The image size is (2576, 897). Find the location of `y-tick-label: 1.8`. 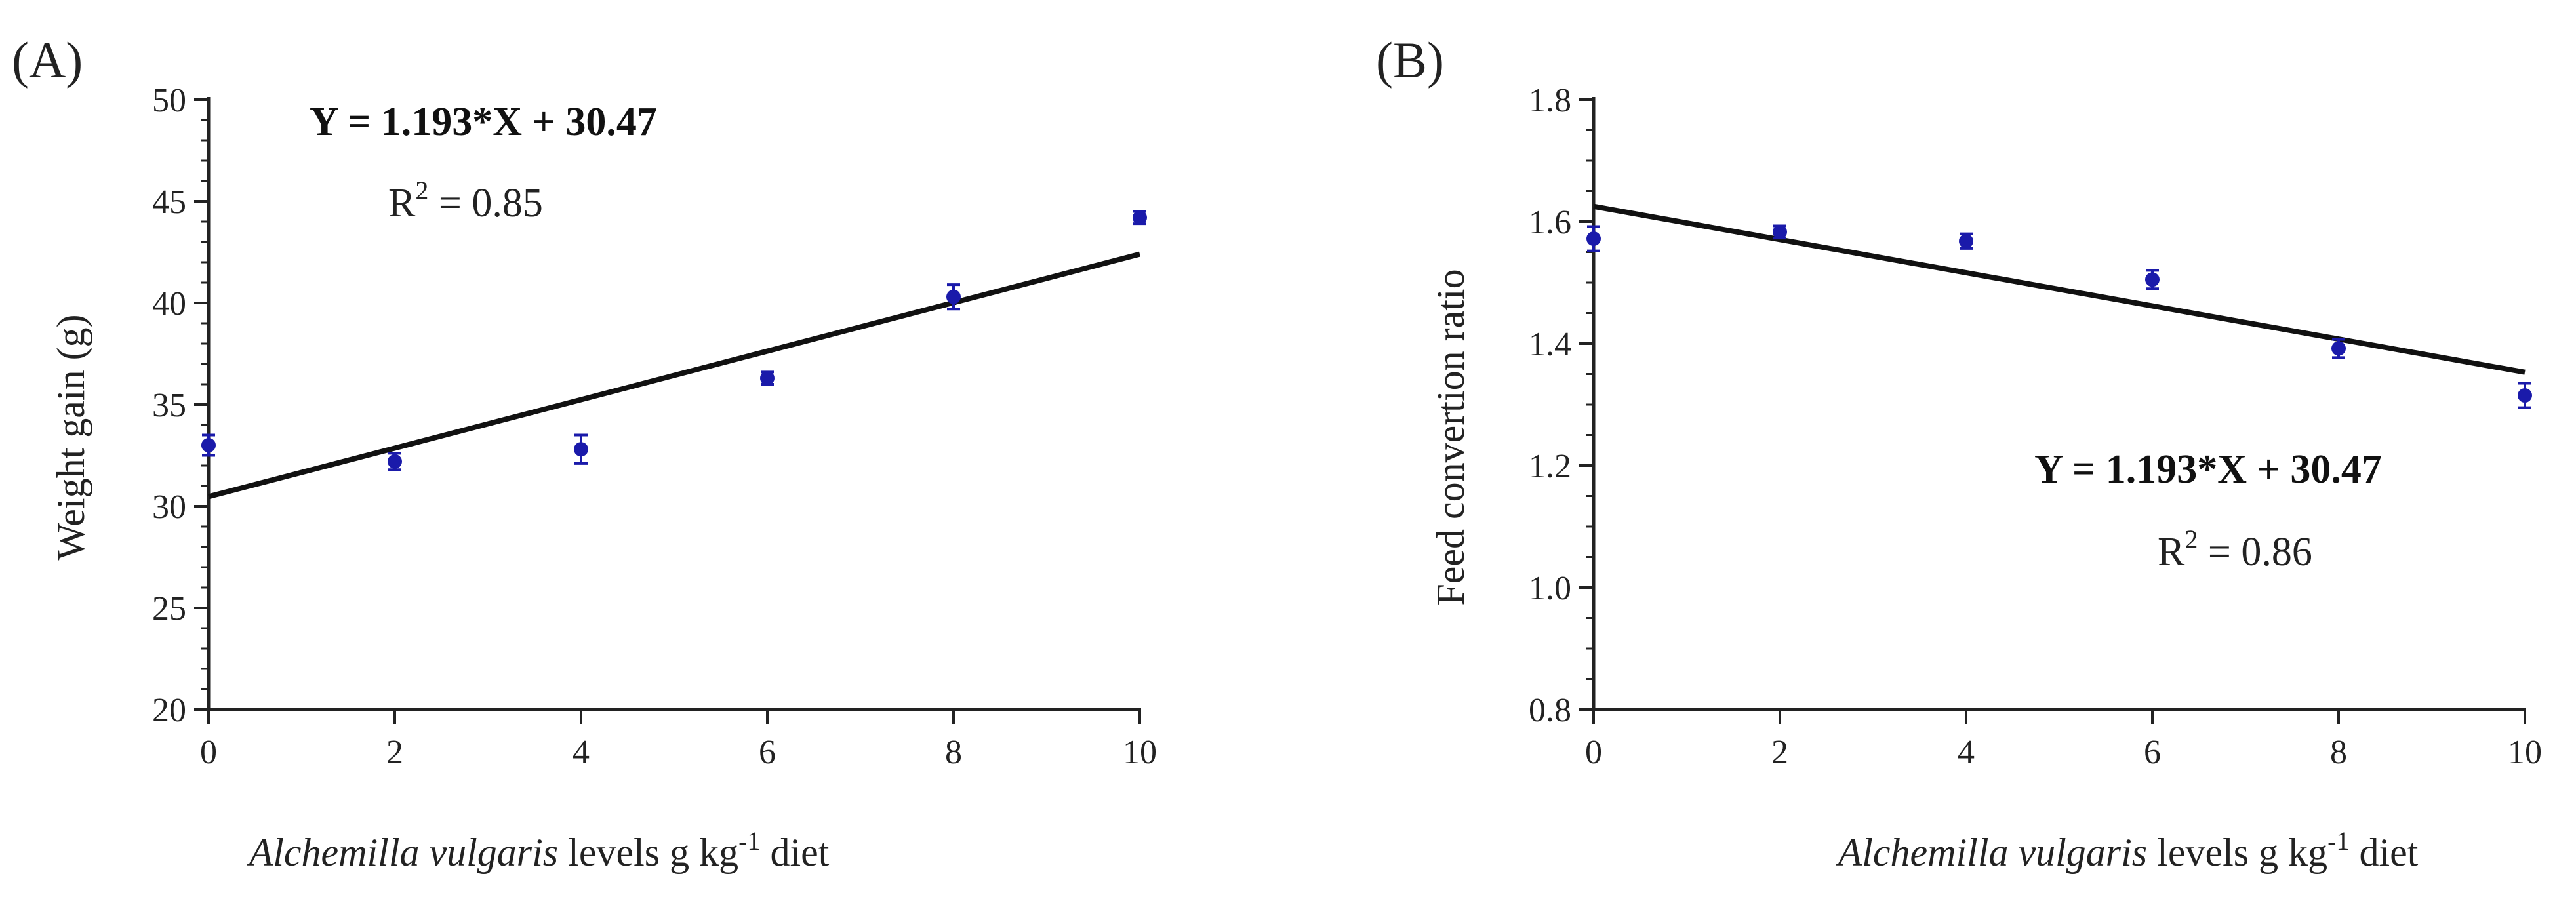

y-tick-label: 1.8 is located at coordinates (1550, 101).